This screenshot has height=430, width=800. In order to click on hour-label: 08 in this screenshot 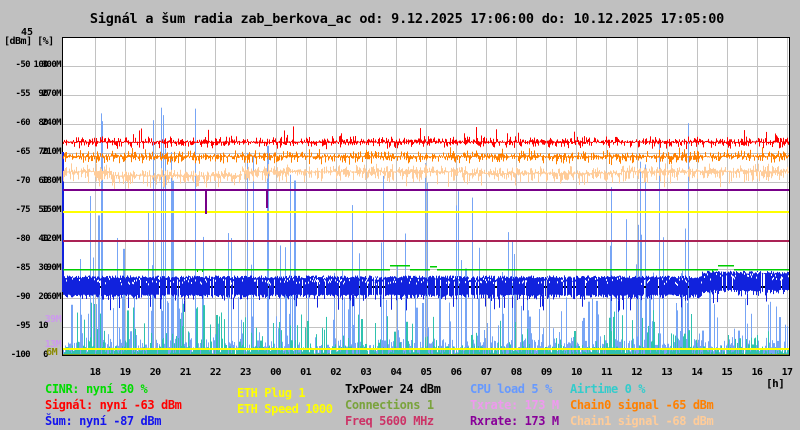, I will do `click(516, 372)`.